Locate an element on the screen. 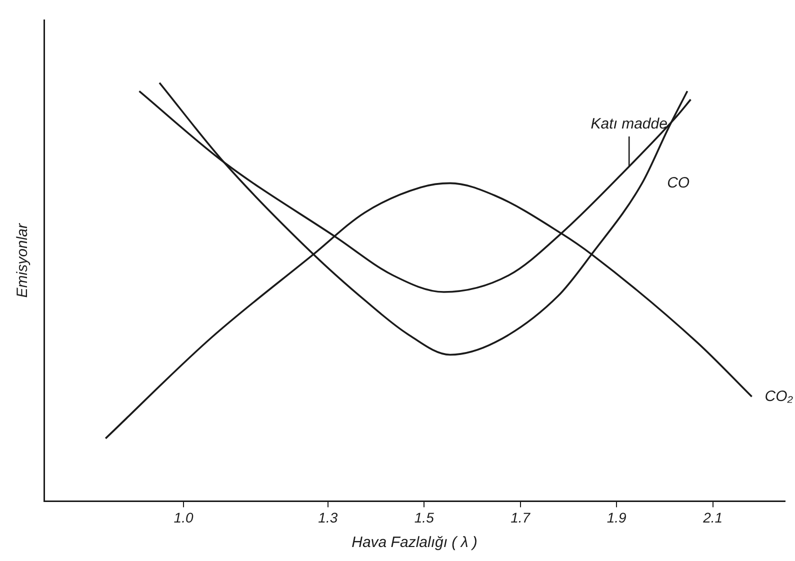  x-tick-label: 1.5 is located at coordinates (424, 517).